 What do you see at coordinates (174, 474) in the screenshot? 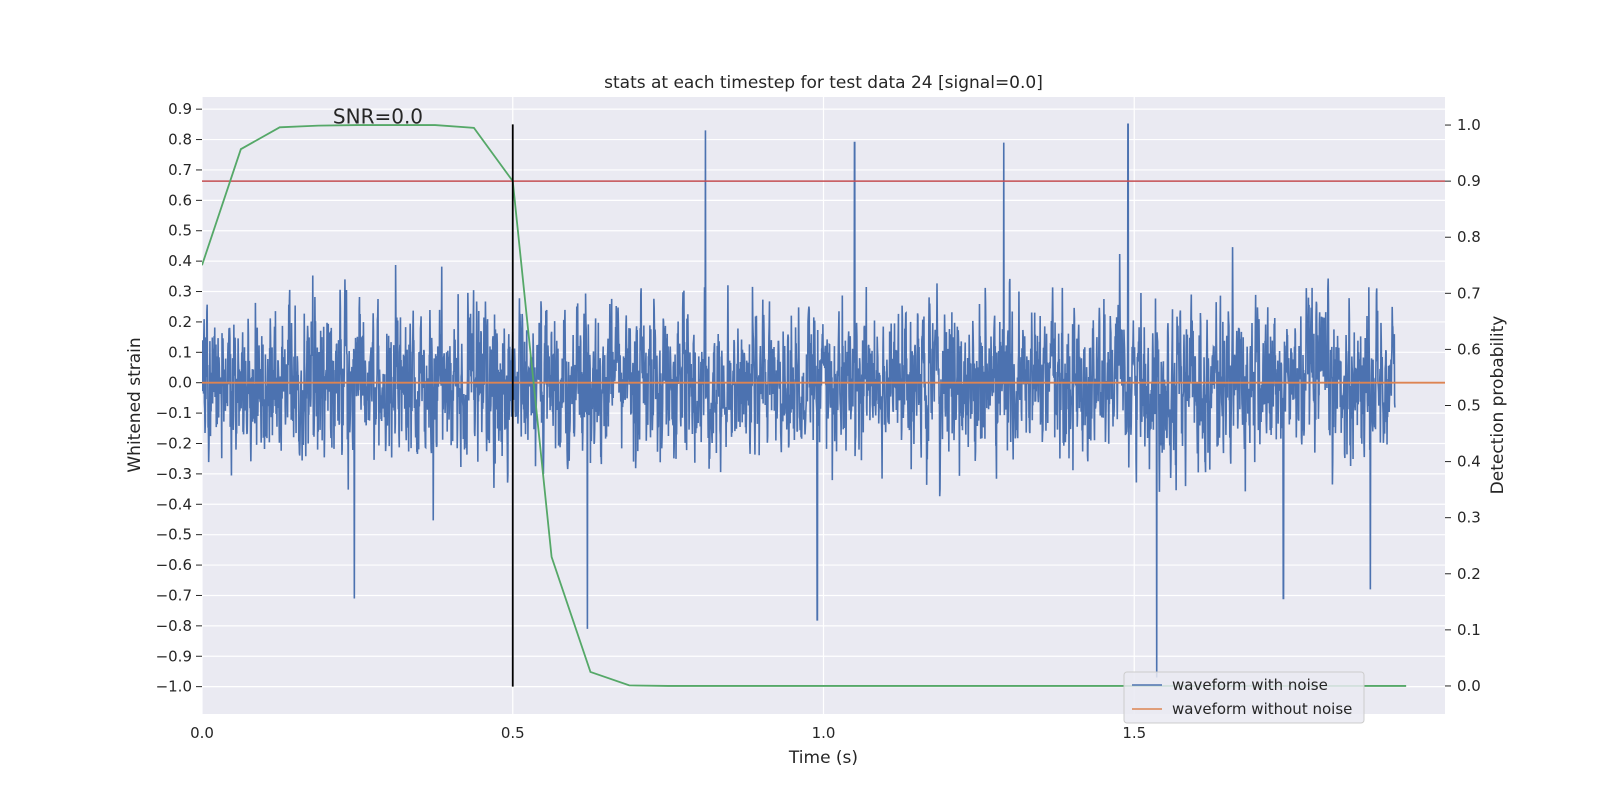
I see `y-tick-label: −0.3` at bounding box center [174, 474].